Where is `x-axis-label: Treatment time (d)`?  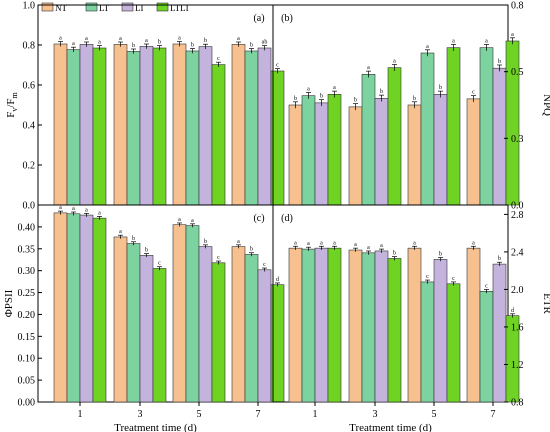
x-axis-label: Treatment time (d) is located at coordinates (390, 427).